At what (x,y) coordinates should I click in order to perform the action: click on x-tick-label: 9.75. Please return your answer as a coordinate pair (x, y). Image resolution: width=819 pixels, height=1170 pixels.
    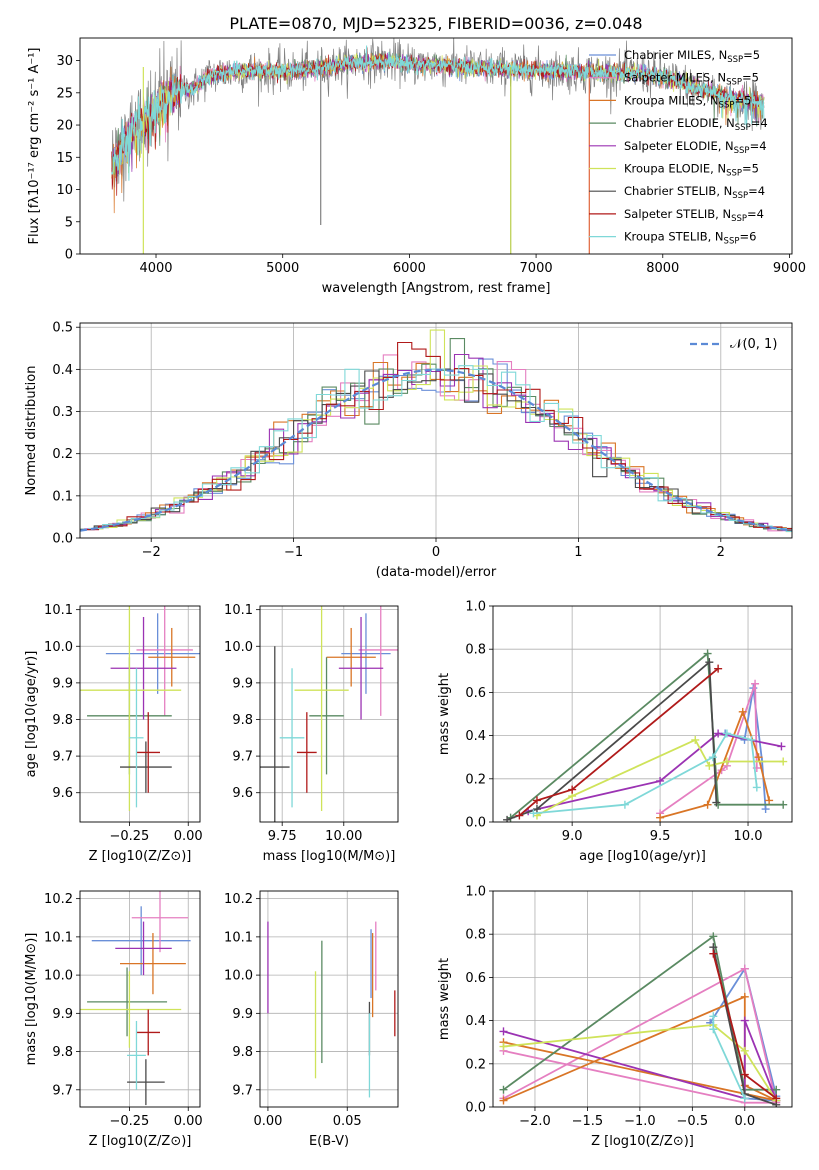
    Looking at the image, I should click on (282, 836).